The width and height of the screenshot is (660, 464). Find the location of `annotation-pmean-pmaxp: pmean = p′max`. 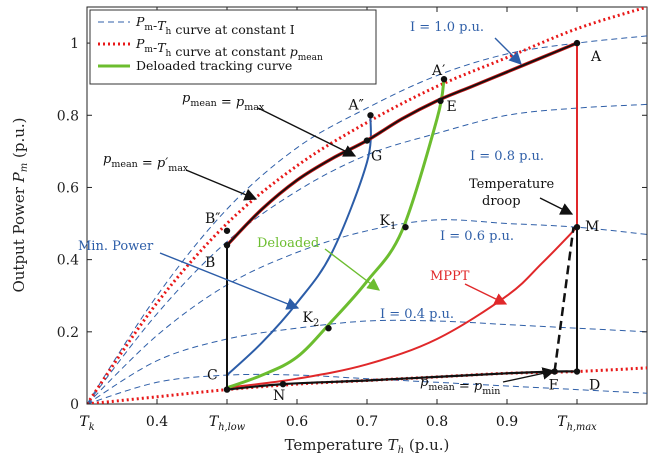

annotation-pmean-pmaxp: pmean = p′max is located at coordinates (146, 163).